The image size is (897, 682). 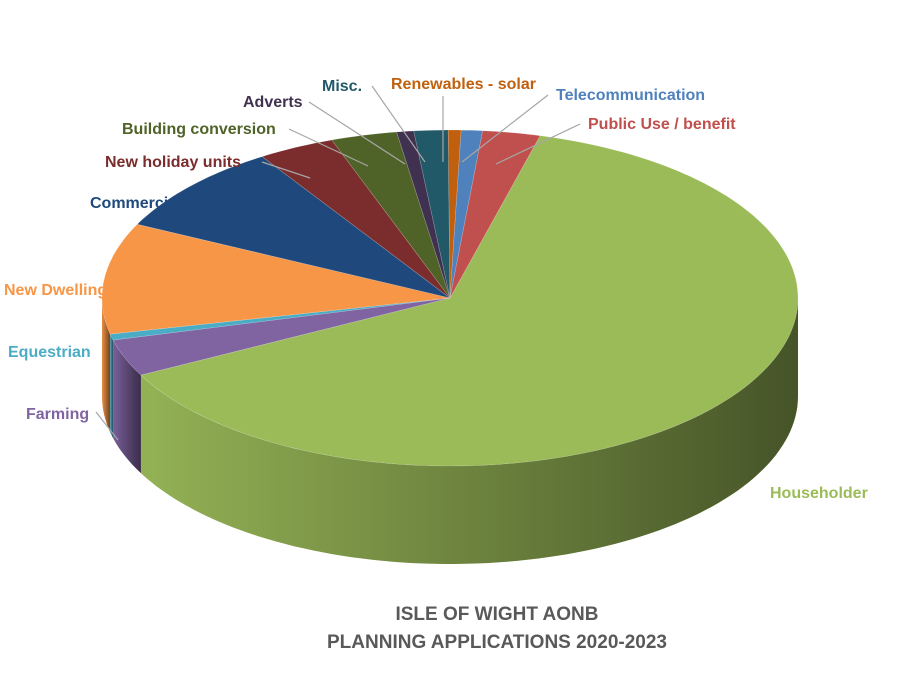 I want to click on leader-line-building-conversion, so click(x=328, y=147).